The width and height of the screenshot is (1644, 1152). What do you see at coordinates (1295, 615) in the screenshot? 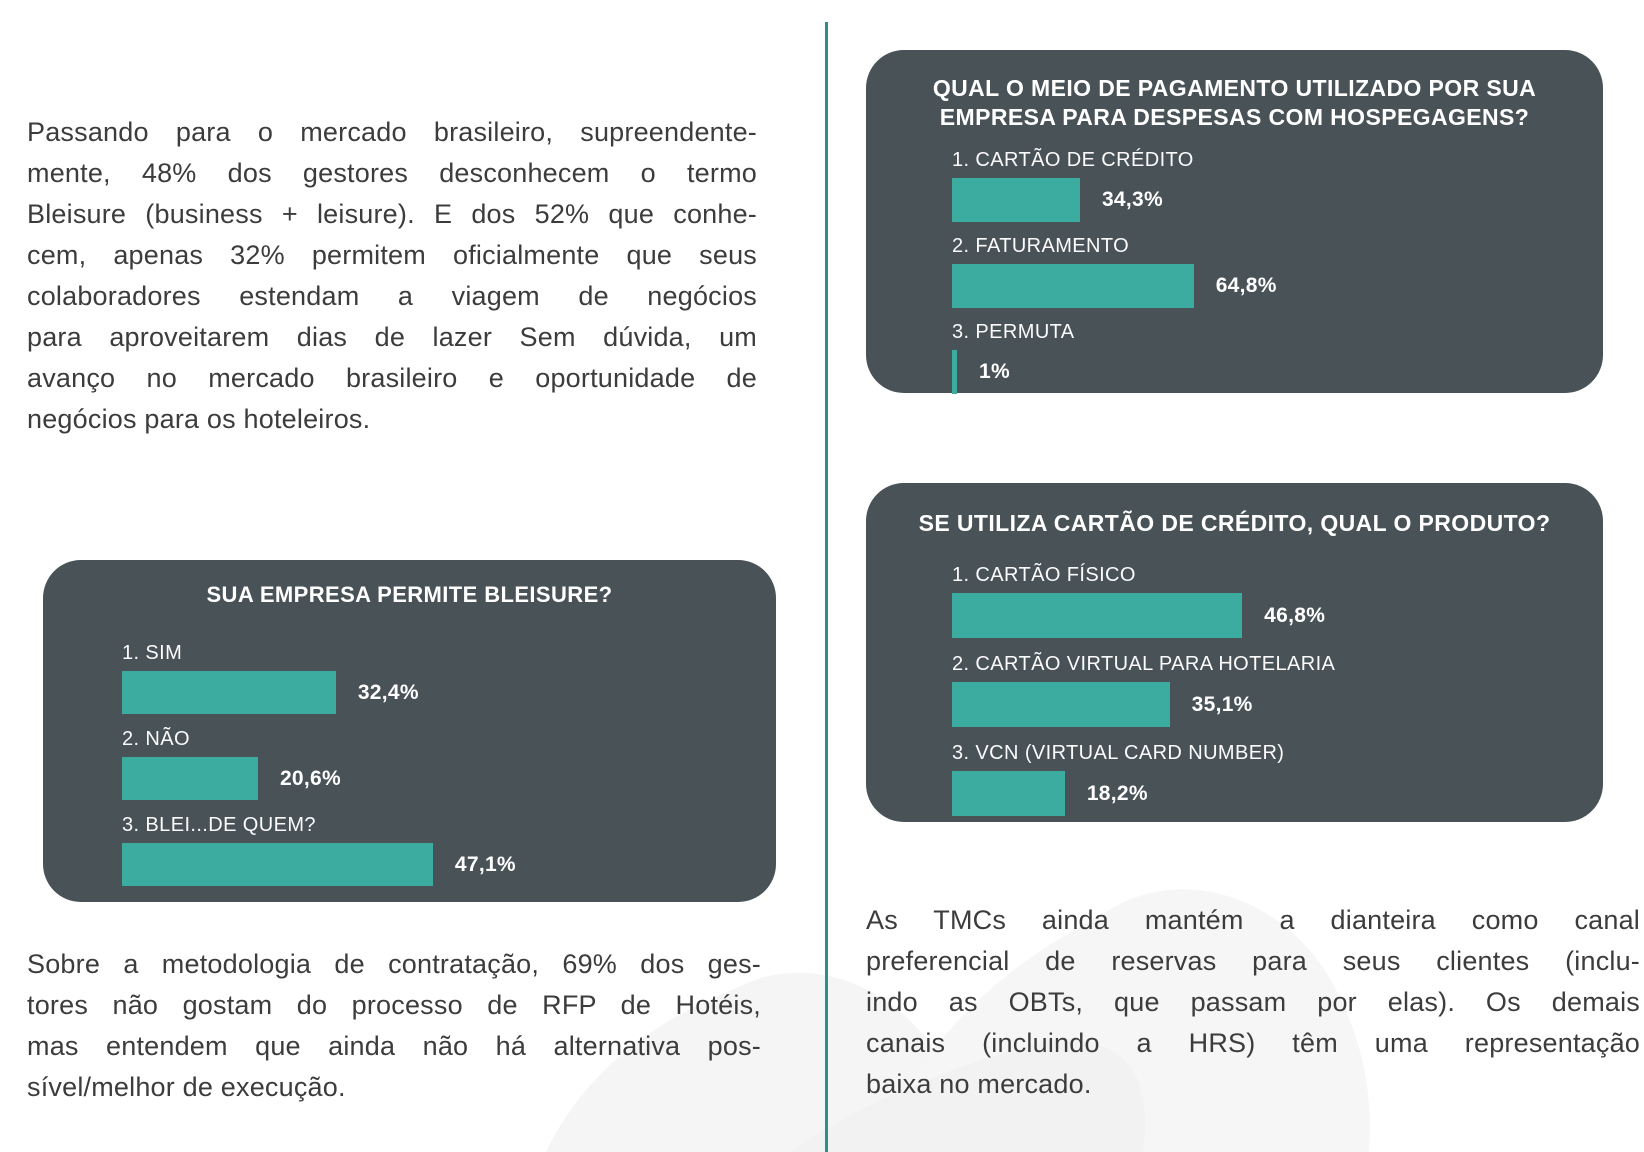
I see `bar-value-label: 46,8%` at bounding box center [1295, 615].